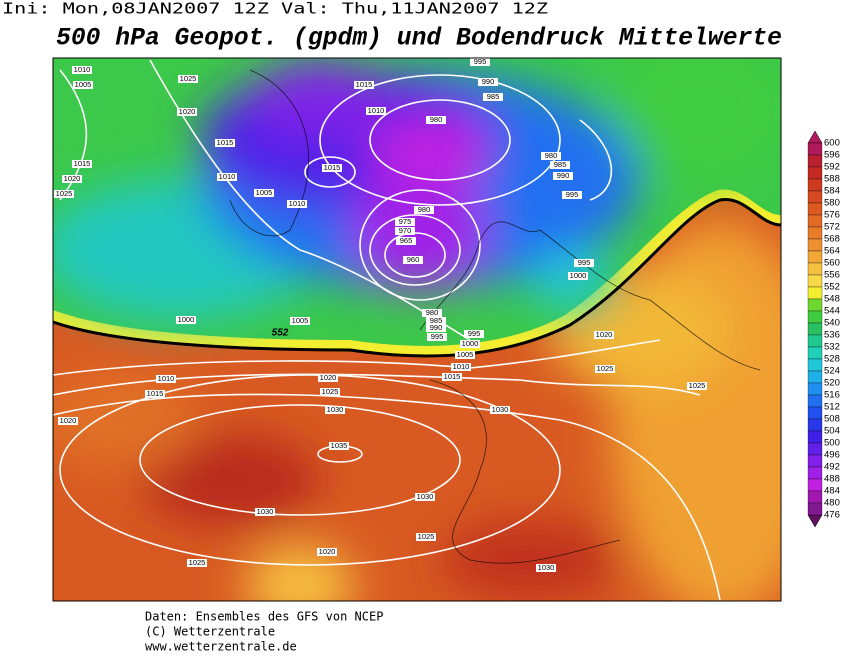  What do you see at coordinates (225, 142) in the screenshot?
I see `isobar-label: 1015` at bounding box center [225, 142].